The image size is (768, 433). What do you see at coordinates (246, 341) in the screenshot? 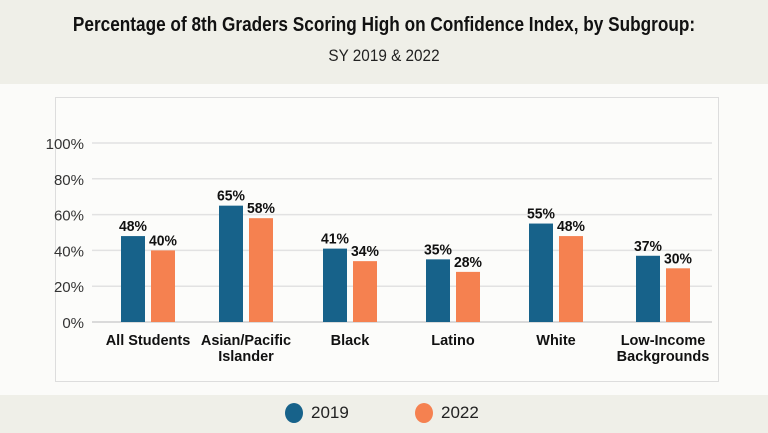
I see `x-tick-label: Asian/Pacific` at bounding box center [246, 341].